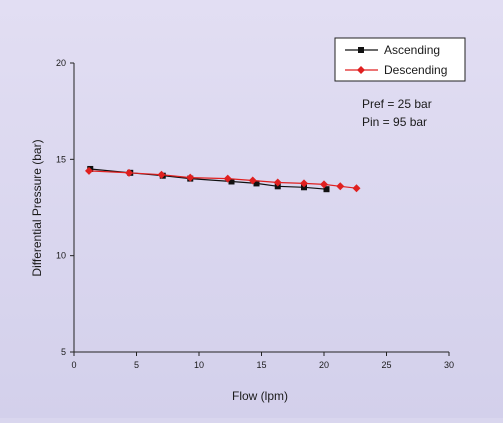  What do you see at coordinates (415, 70) in the screenshot?
I see `legend-label-descending: Descending` at bounding box center [415, 70].